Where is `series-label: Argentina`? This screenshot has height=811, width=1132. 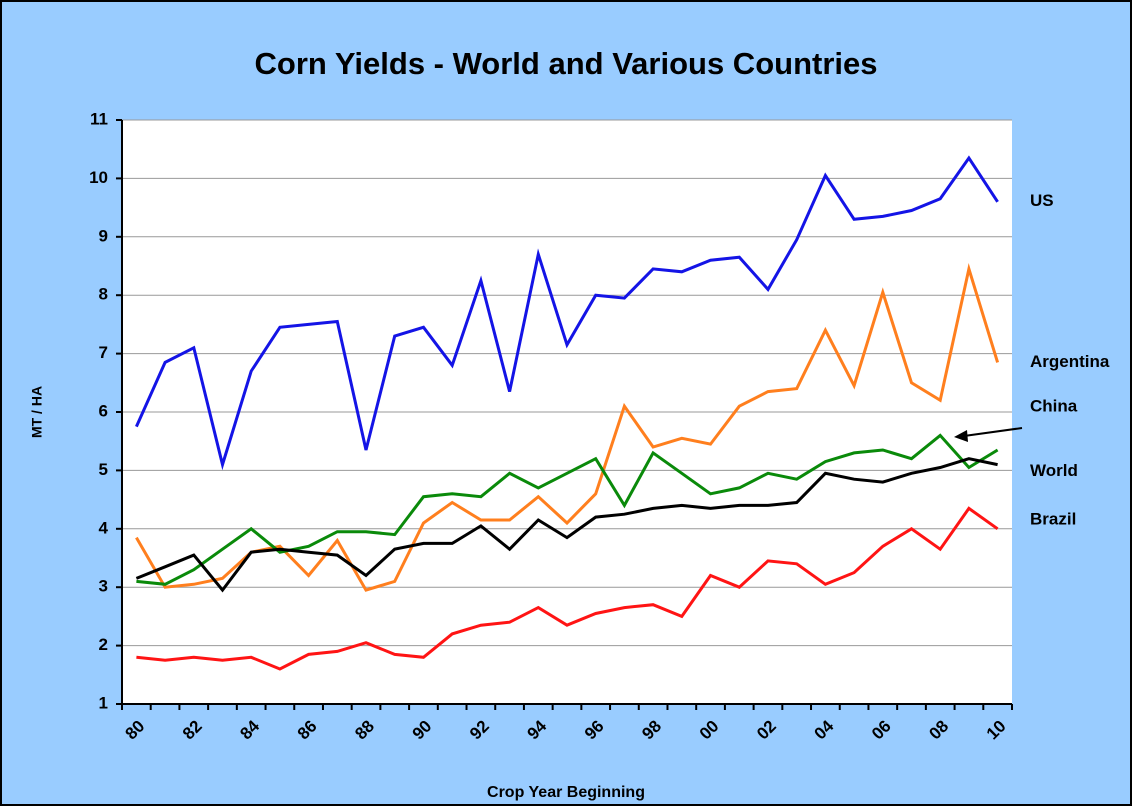
series-label: Argentina is located at coordinates (1070, 361).